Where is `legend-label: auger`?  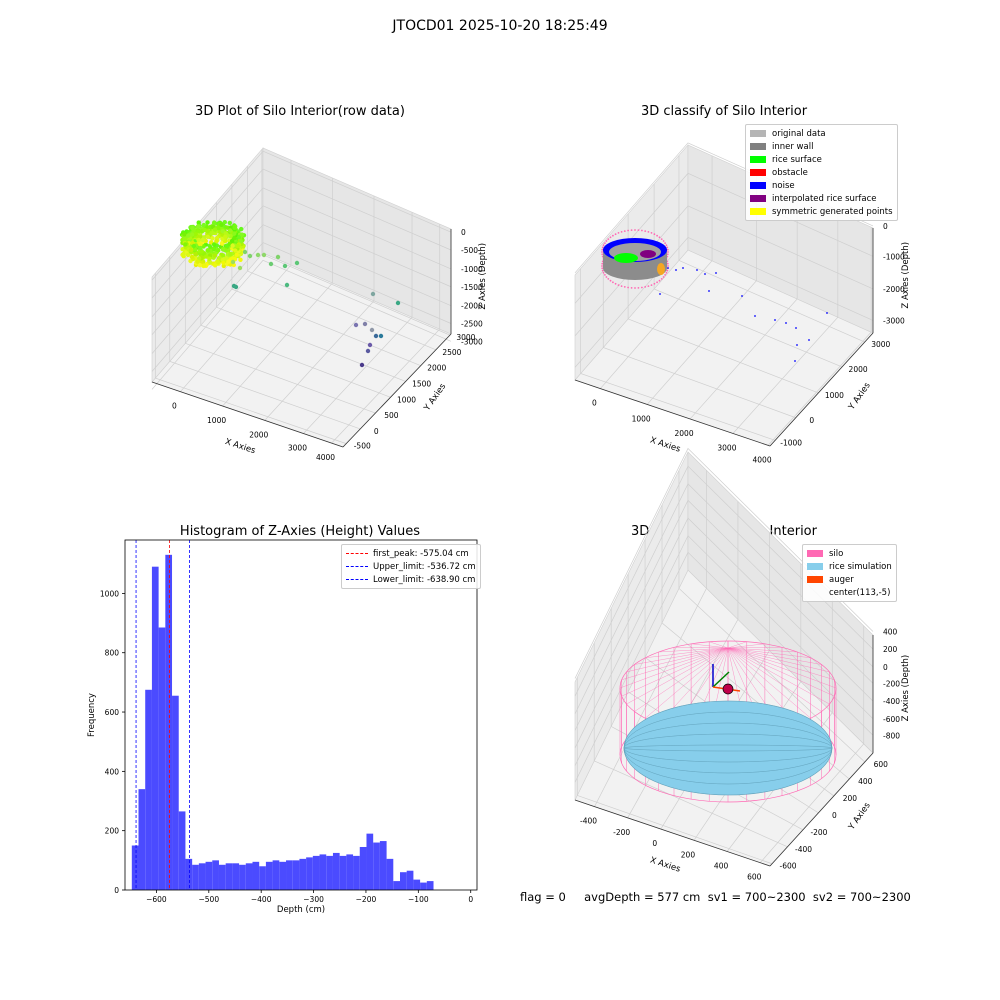
legend-label: auger is located at coordinates (841, 580).